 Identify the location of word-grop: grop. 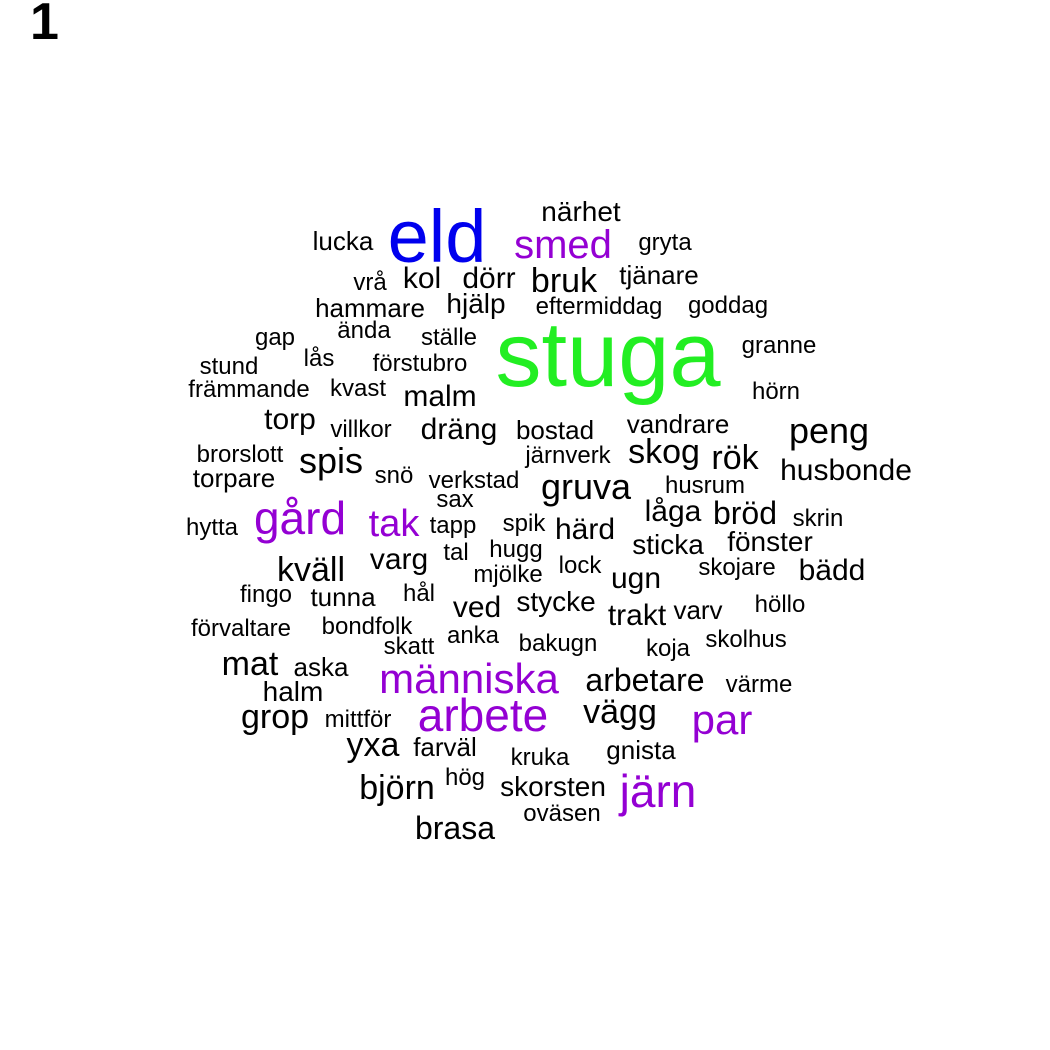
(275, 717).